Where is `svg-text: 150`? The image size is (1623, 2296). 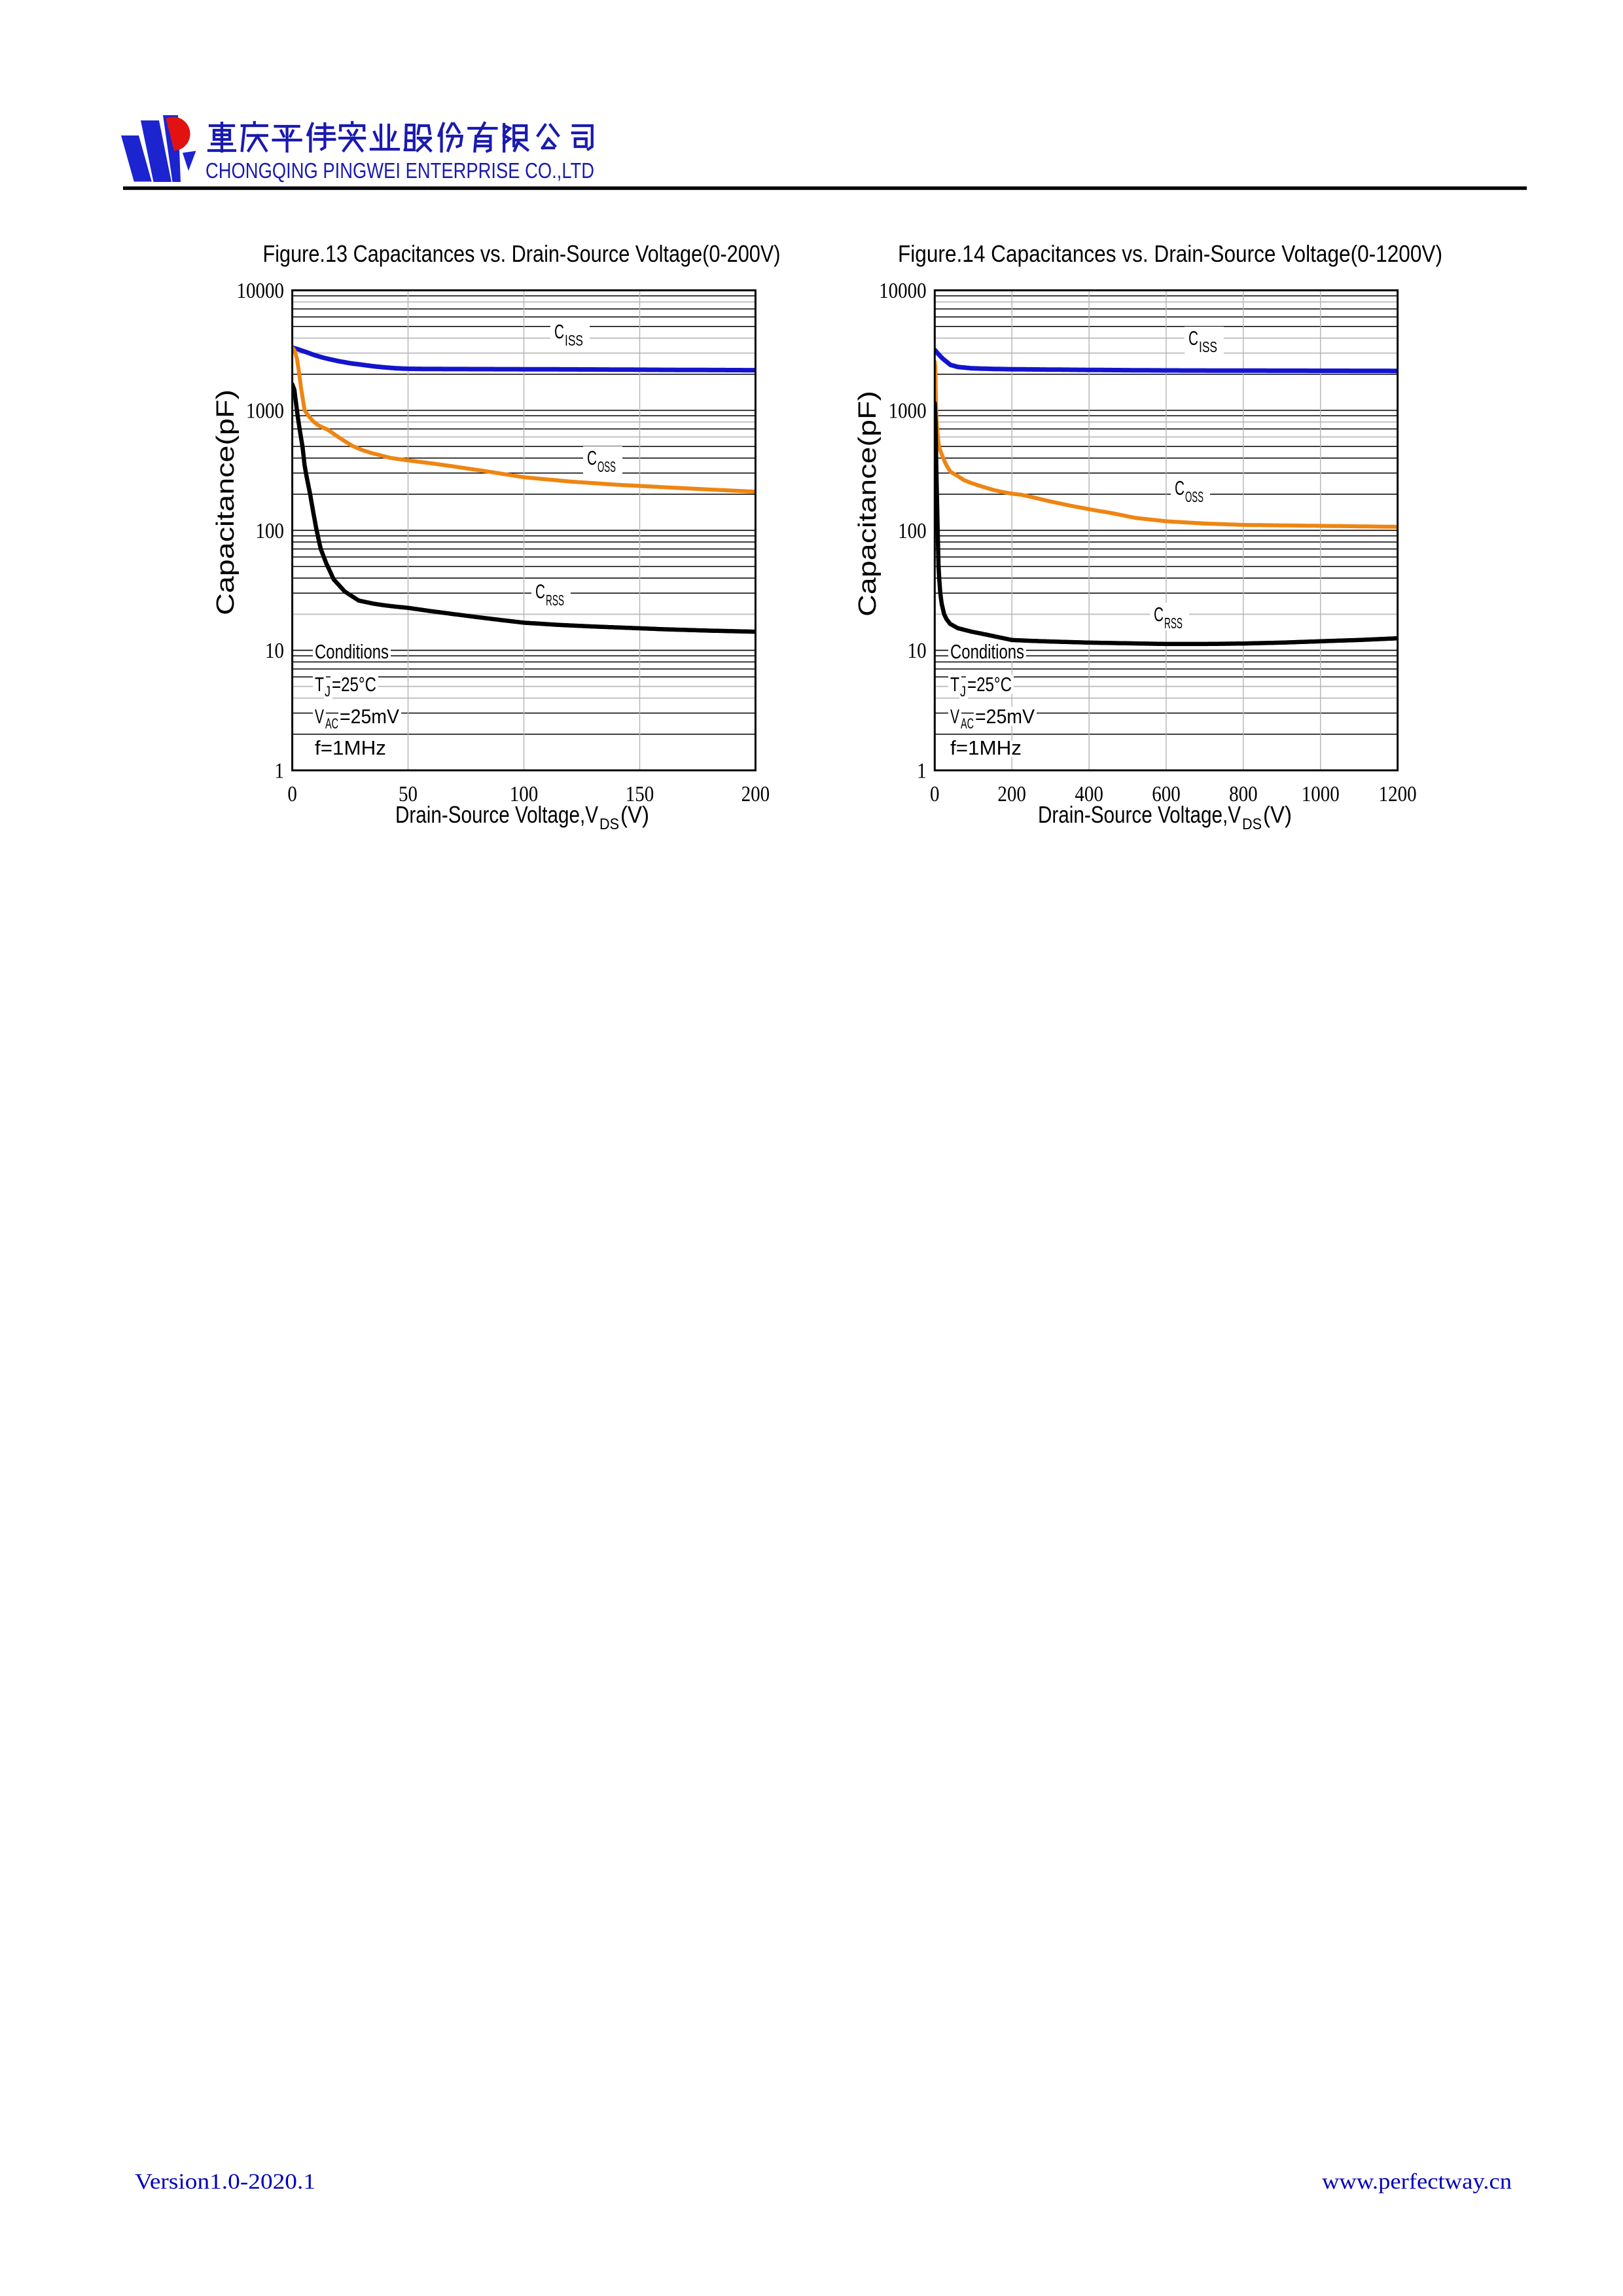
svg-text: 150 is located at coordinates (640, 794).